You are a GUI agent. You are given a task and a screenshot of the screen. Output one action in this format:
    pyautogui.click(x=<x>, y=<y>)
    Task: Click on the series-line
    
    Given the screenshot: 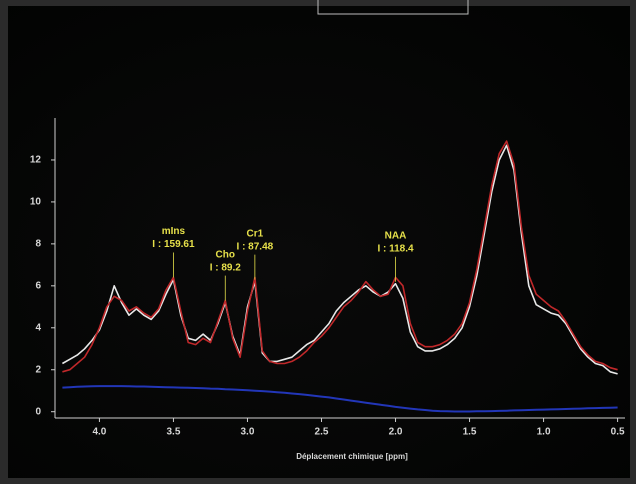 What is the action you would take?
    pyautogui.click(x=340, y=399)
    